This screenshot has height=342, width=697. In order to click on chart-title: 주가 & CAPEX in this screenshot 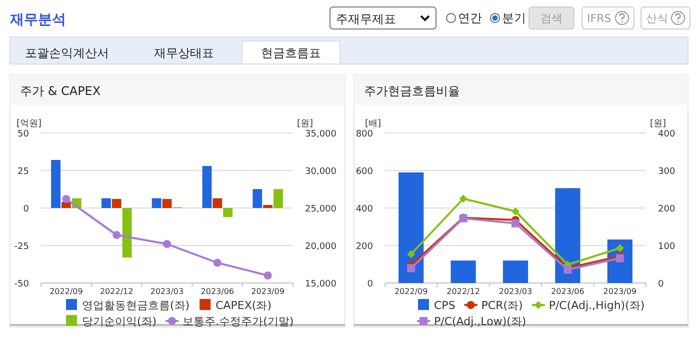, I will do `click(60, 91)`.